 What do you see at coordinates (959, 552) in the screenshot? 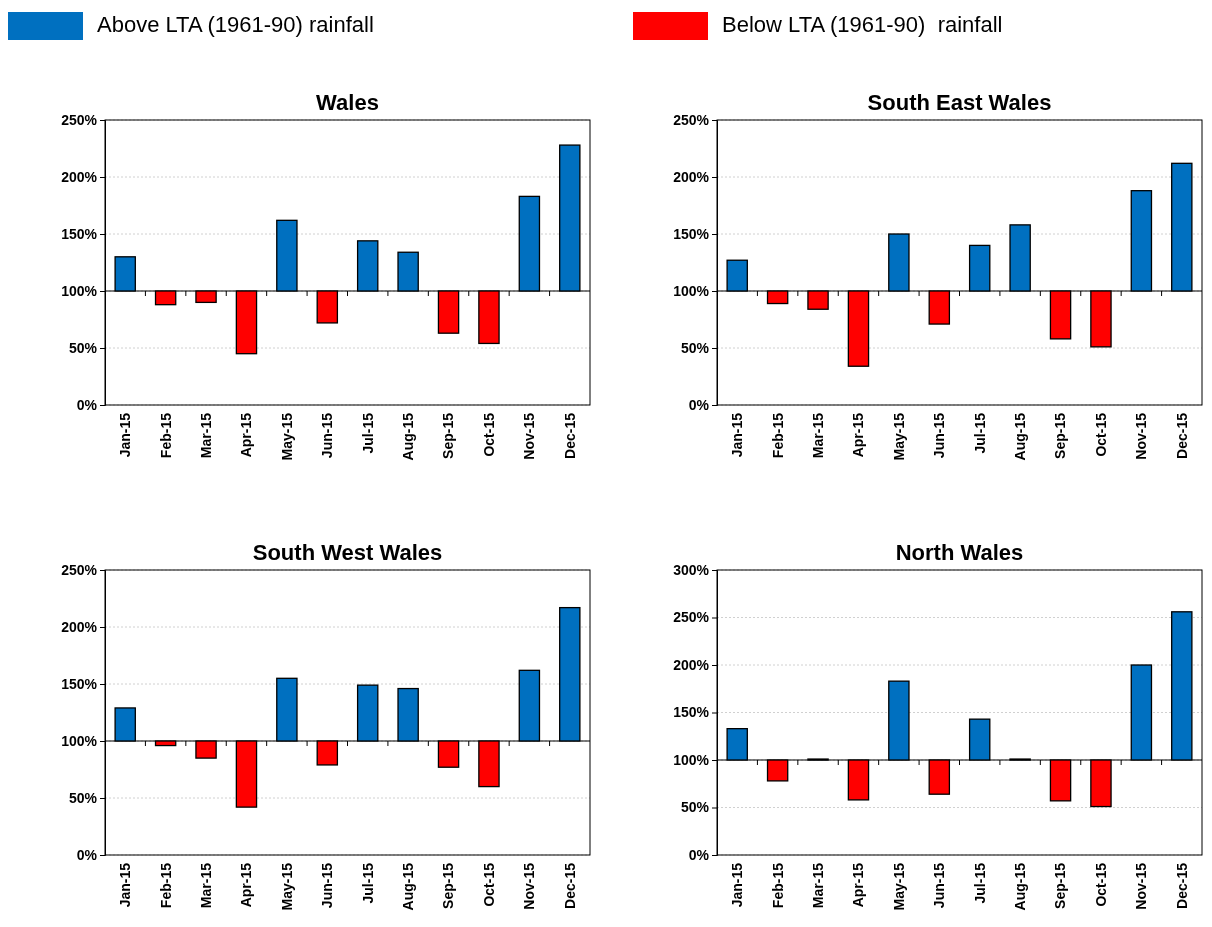
I see `chart-title: North Wales` at bounding box center [959, 552].